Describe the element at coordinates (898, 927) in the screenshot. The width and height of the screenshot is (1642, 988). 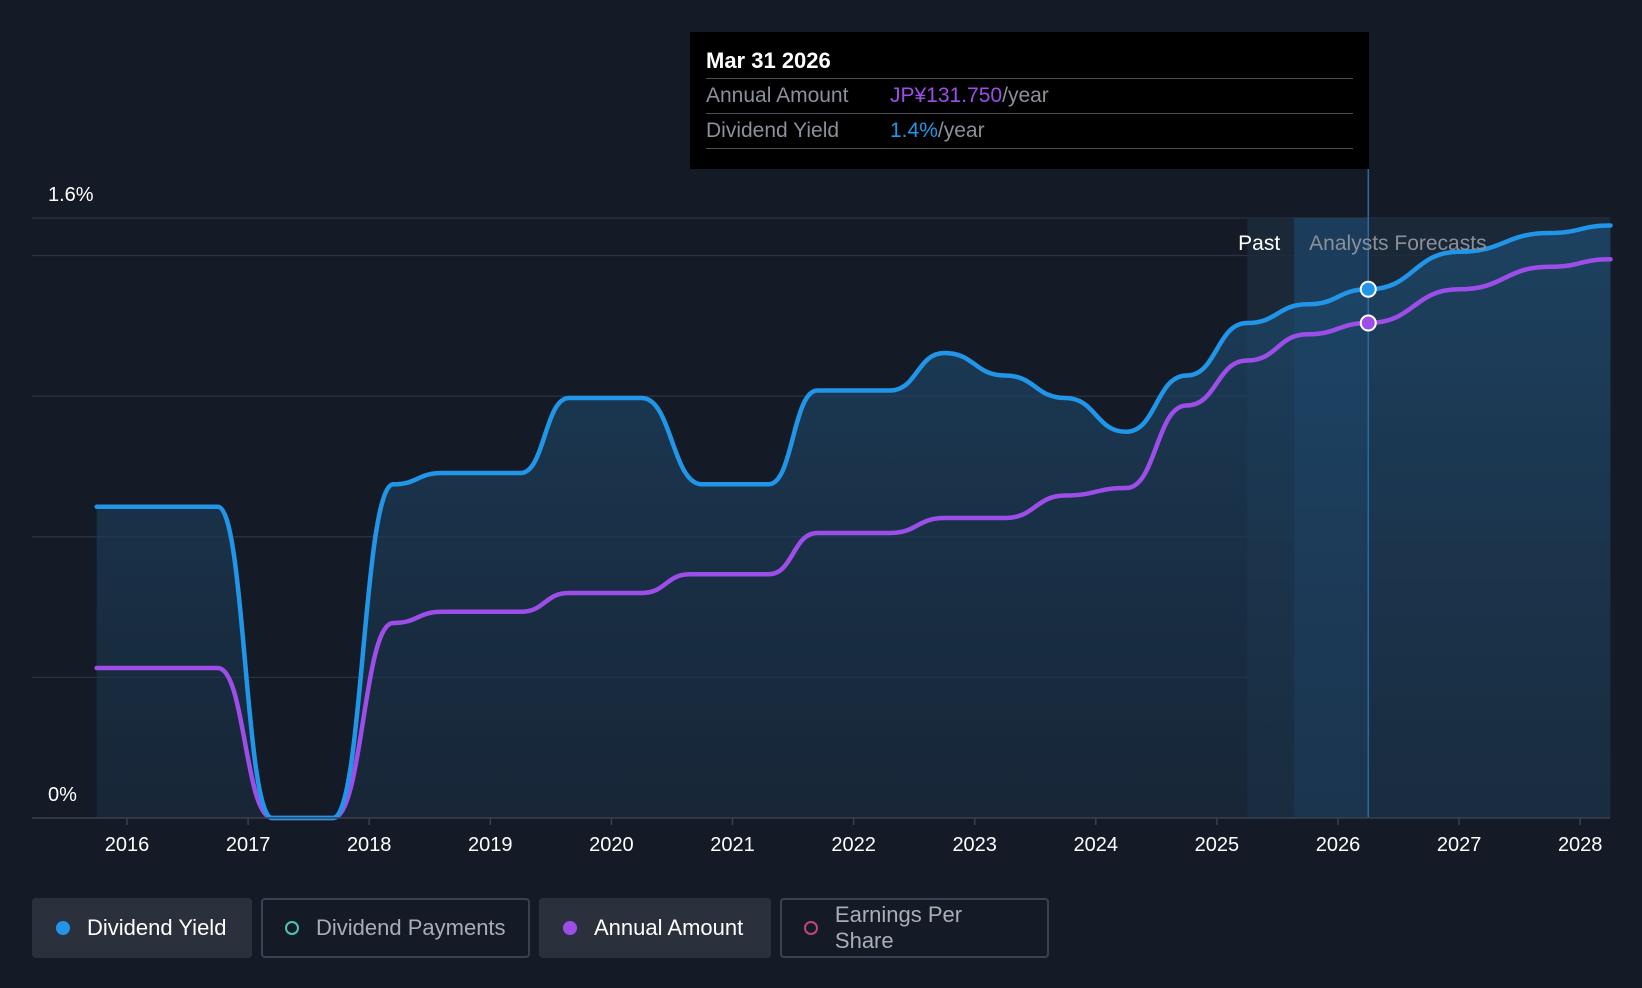
I see `legend-earnings-per-share-label: Earnings Per Share` at that location.